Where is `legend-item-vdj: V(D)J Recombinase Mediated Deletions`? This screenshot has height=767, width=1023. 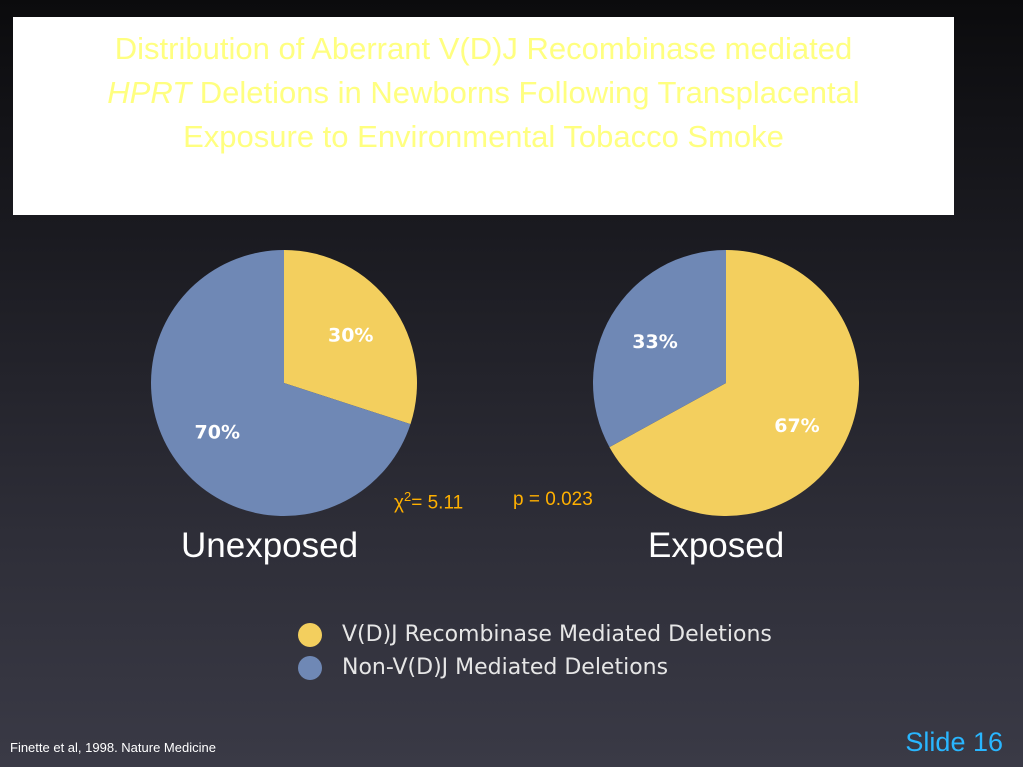 legend-item-vdj: V(D)J Recombinase Mediated Deletions is located at coordinates (535, 634).